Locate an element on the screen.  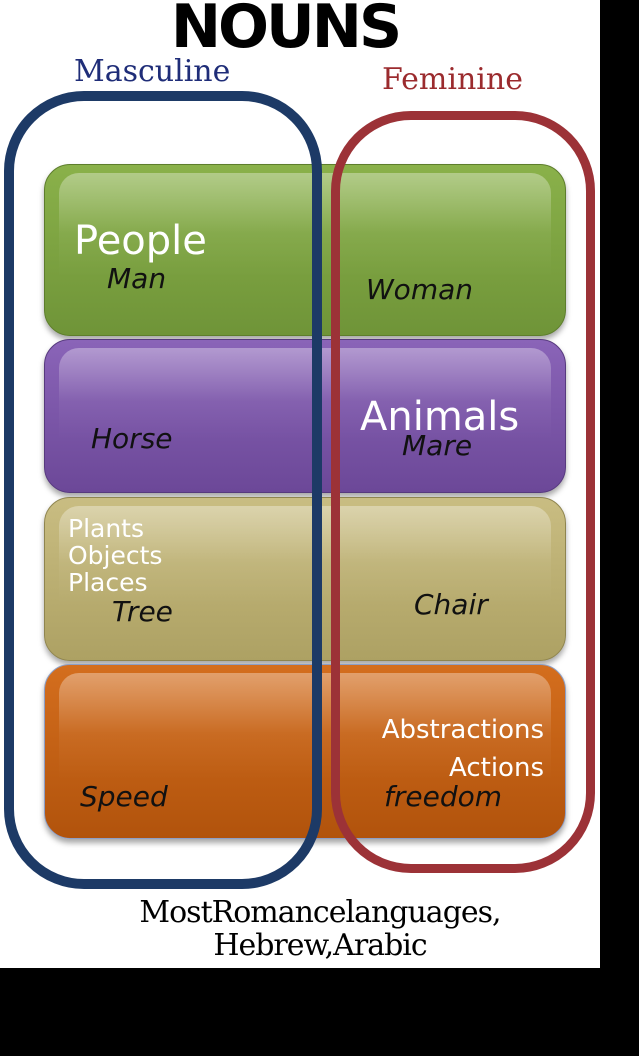
animals-bar is located at coordinates (305, 416).